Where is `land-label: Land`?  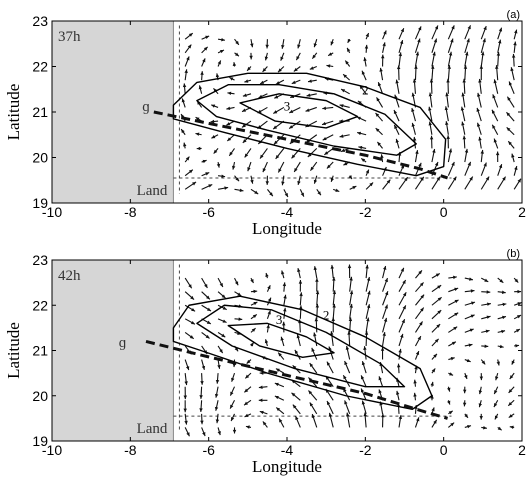 land-label: Land is located at coordinates (152, 429).